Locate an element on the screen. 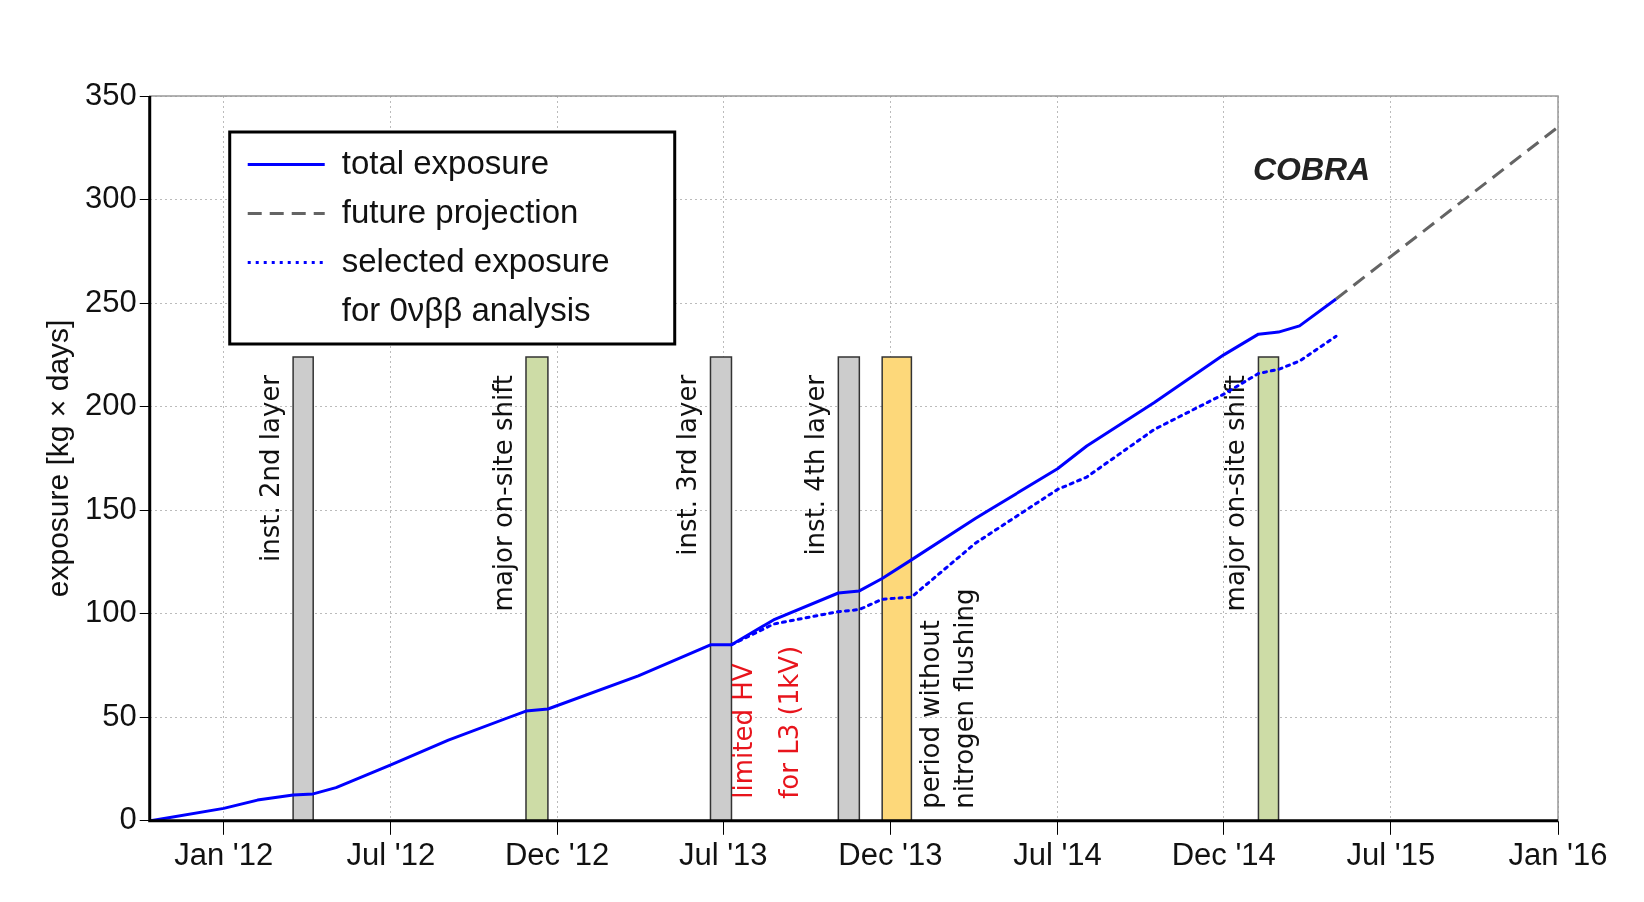 This screenshot has height=902, width=1644. x-tick-label: Jul '12 is located at coordinates (391, 854).